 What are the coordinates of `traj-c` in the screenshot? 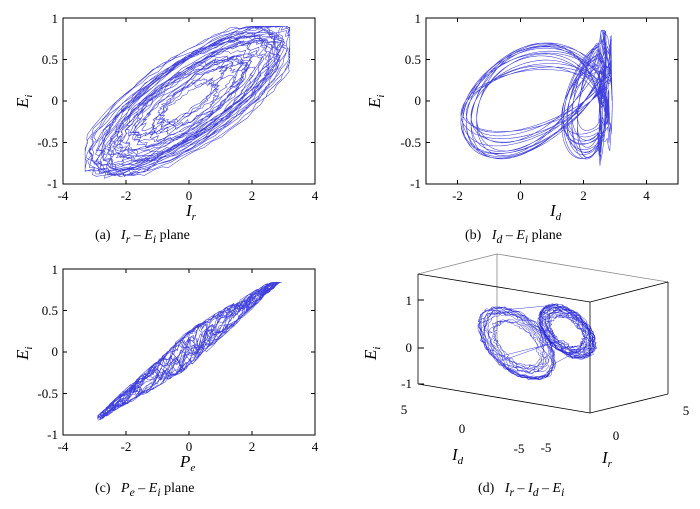 It's located at (189, 351).